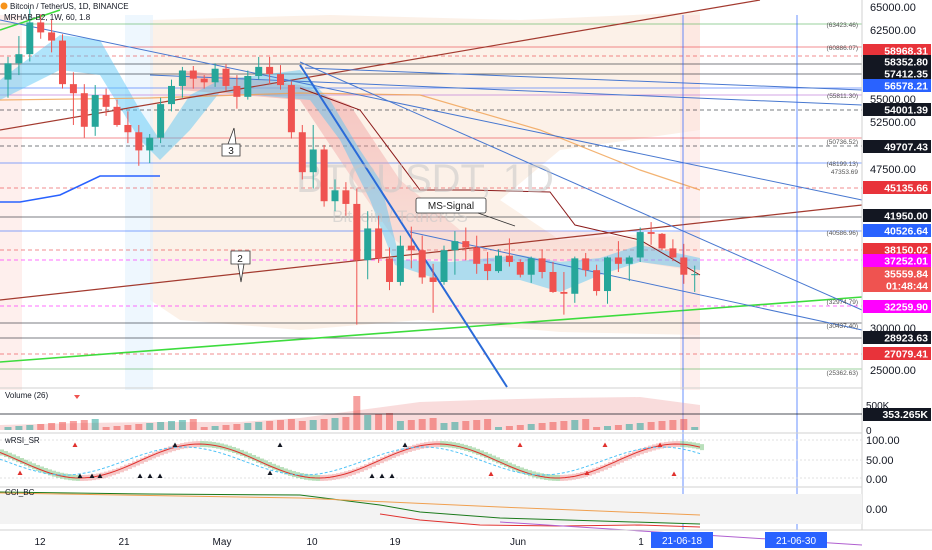 The image size is (932, 550). Describe the element at coordinates (22, 440) in the screenshot. I see `wrsi-title: wRSI_SR` at that location.